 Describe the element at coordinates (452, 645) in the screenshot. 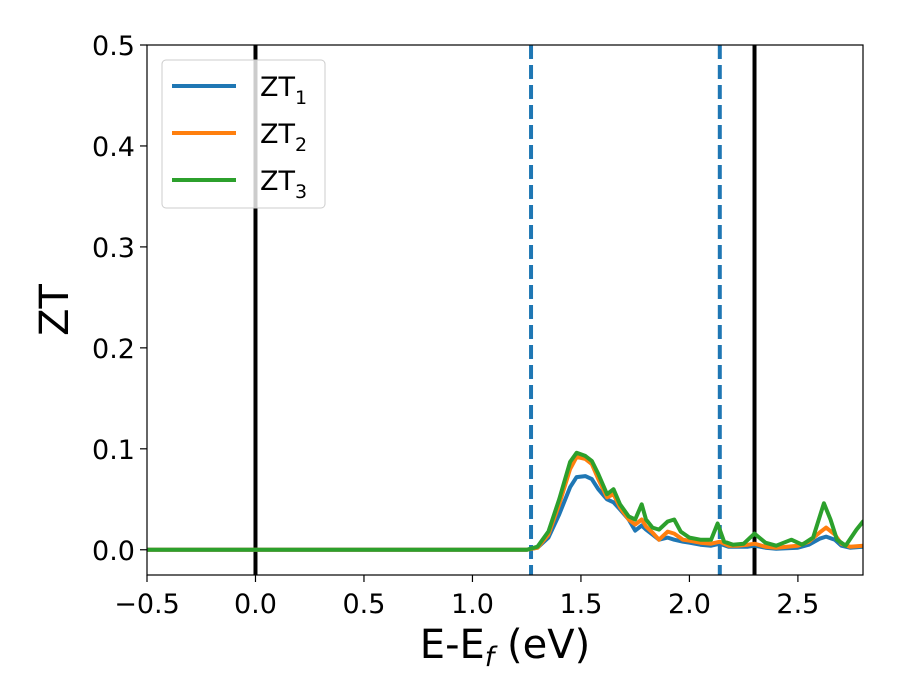

I see `x-axis-label-main: E-E` at that location.